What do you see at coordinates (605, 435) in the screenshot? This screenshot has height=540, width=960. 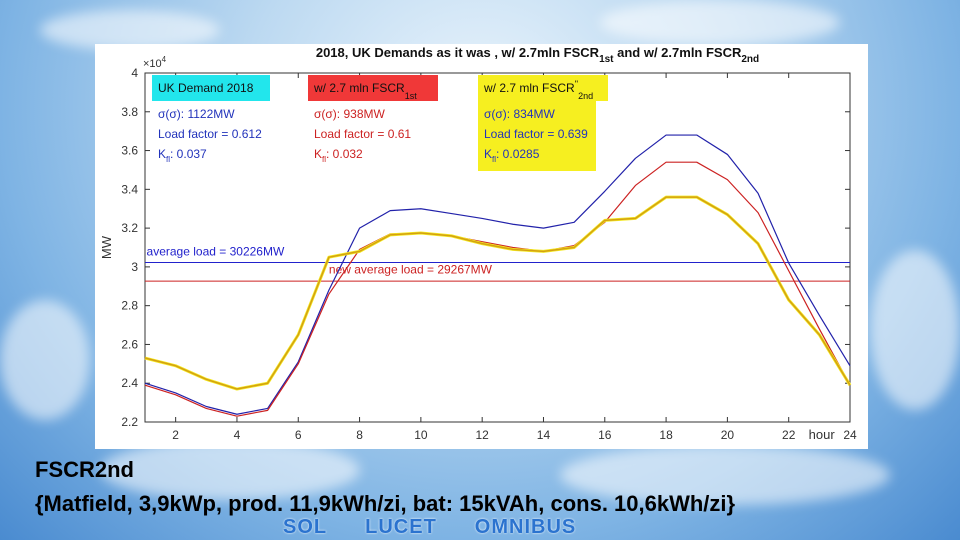 I see `x-tick-label: 16` at bounding box center [605, 435].